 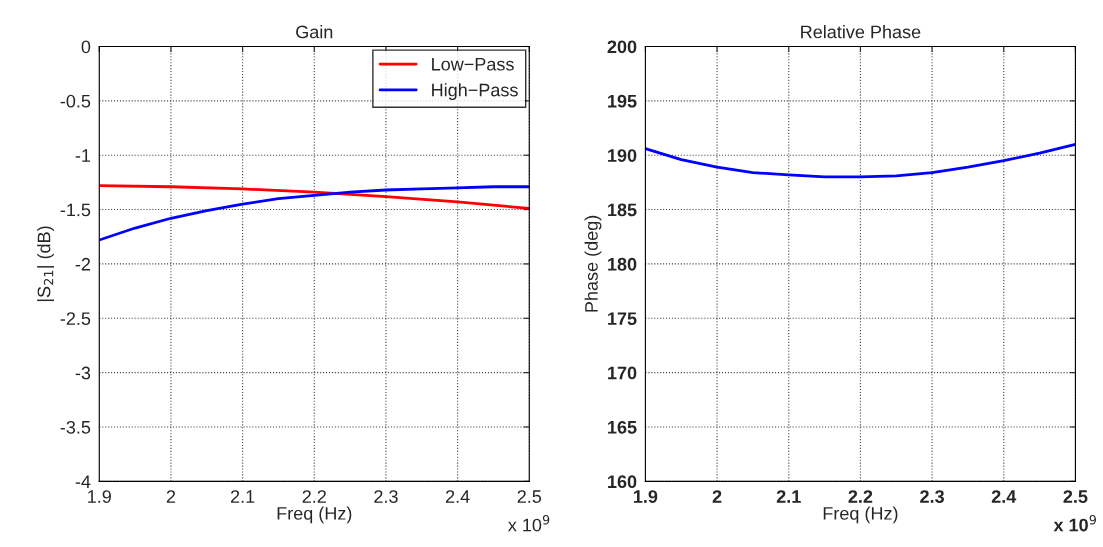 I want to click on y-tick-label: 0, so click(x=86, y=47).